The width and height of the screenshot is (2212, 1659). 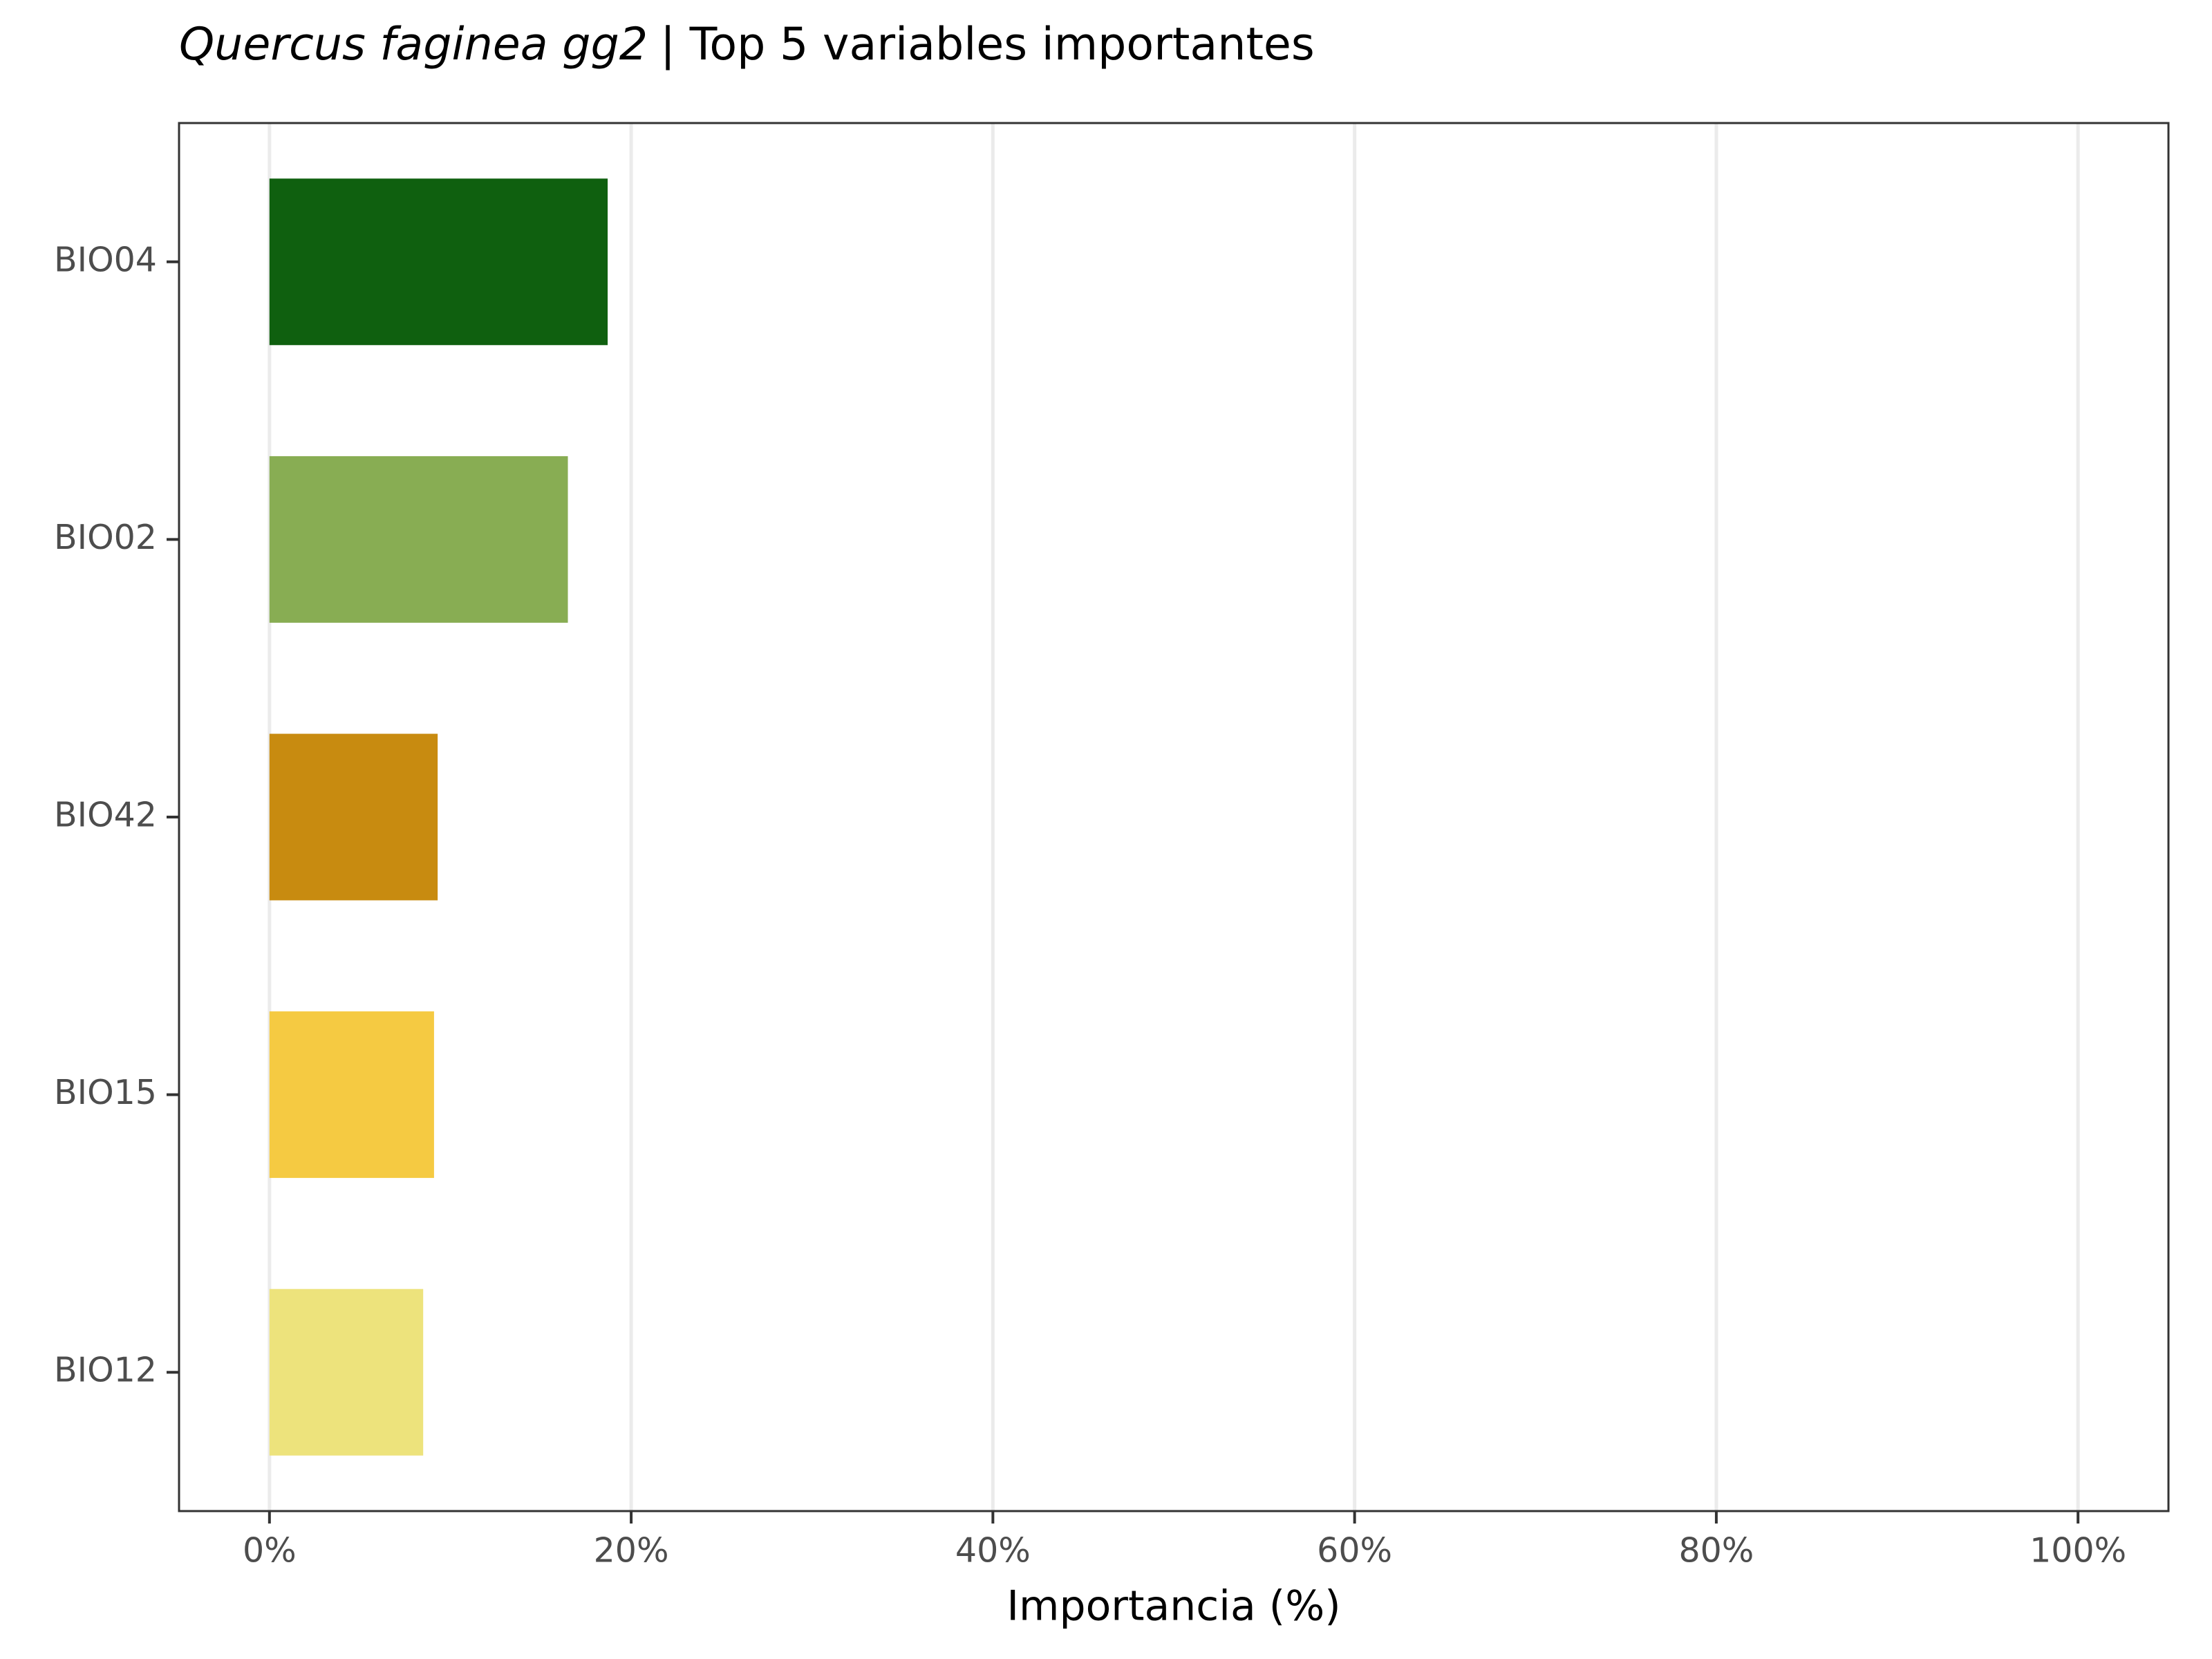 I want to click on y-tick-label: BIO04, so click(x=106, y=259).